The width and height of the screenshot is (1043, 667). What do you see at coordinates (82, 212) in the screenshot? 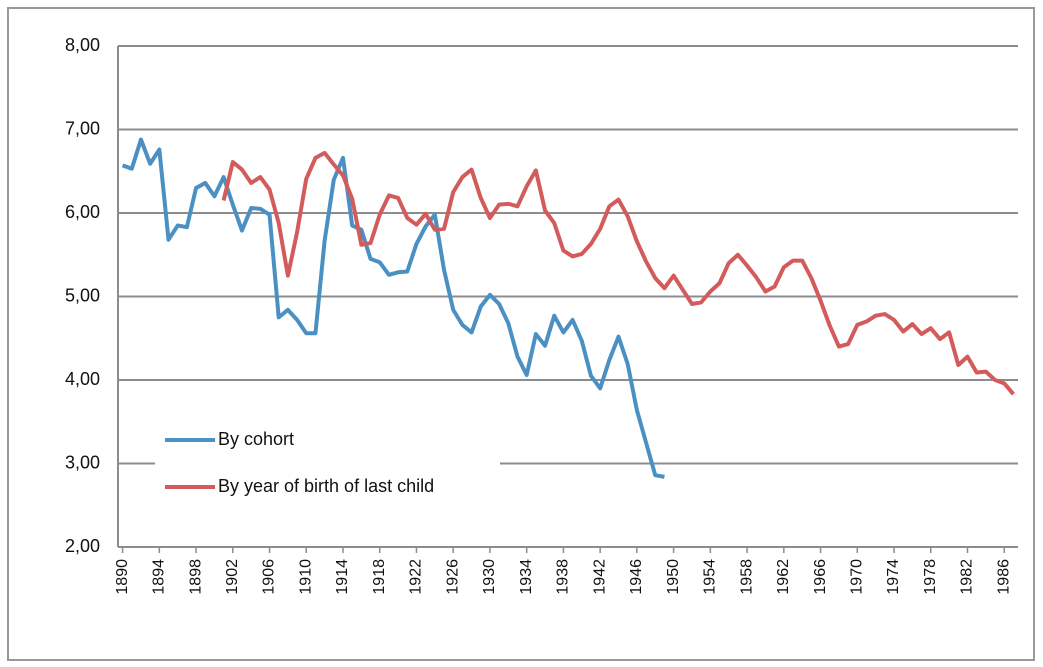
I see `y-tick-label: 6,00` at bounding box center [82, 212].